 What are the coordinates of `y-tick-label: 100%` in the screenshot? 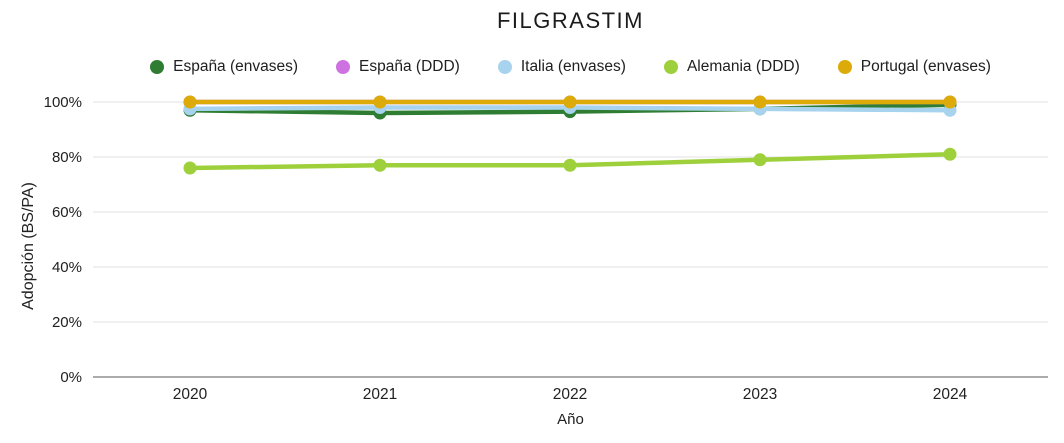 It's located at (63, 102).